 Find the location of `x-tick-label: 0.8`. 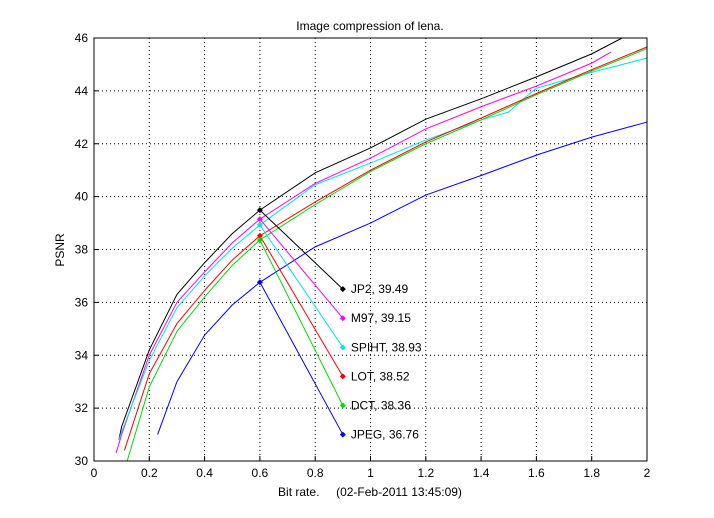

x-tick-label: 0.8 is located at coordinates (315, 473).